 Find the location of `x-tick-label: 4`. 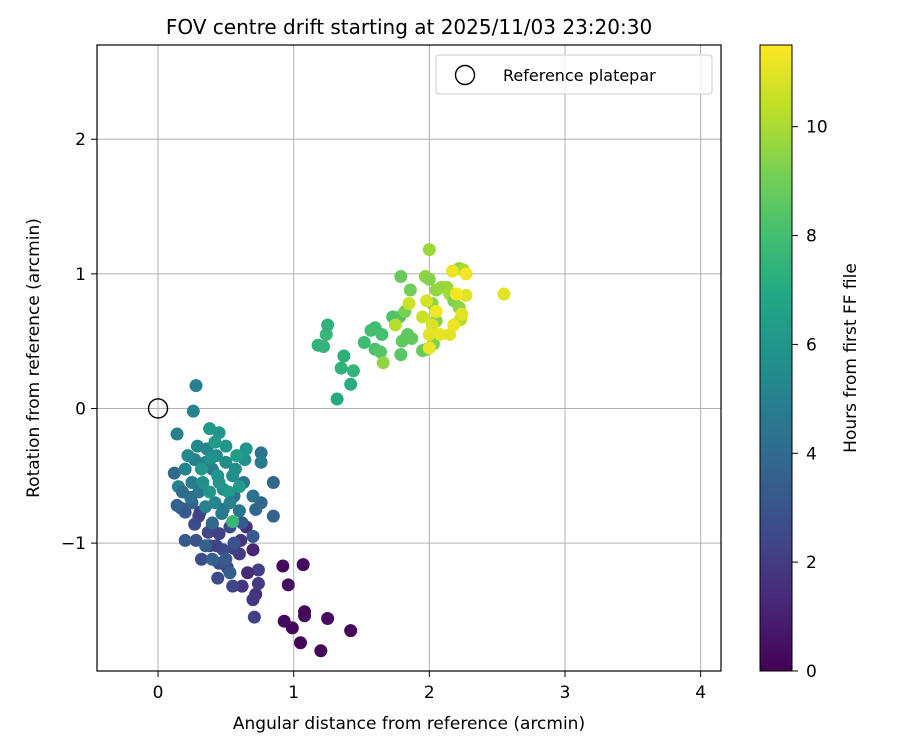

x-tick-label: 4 is located at coordinates (700, 693).